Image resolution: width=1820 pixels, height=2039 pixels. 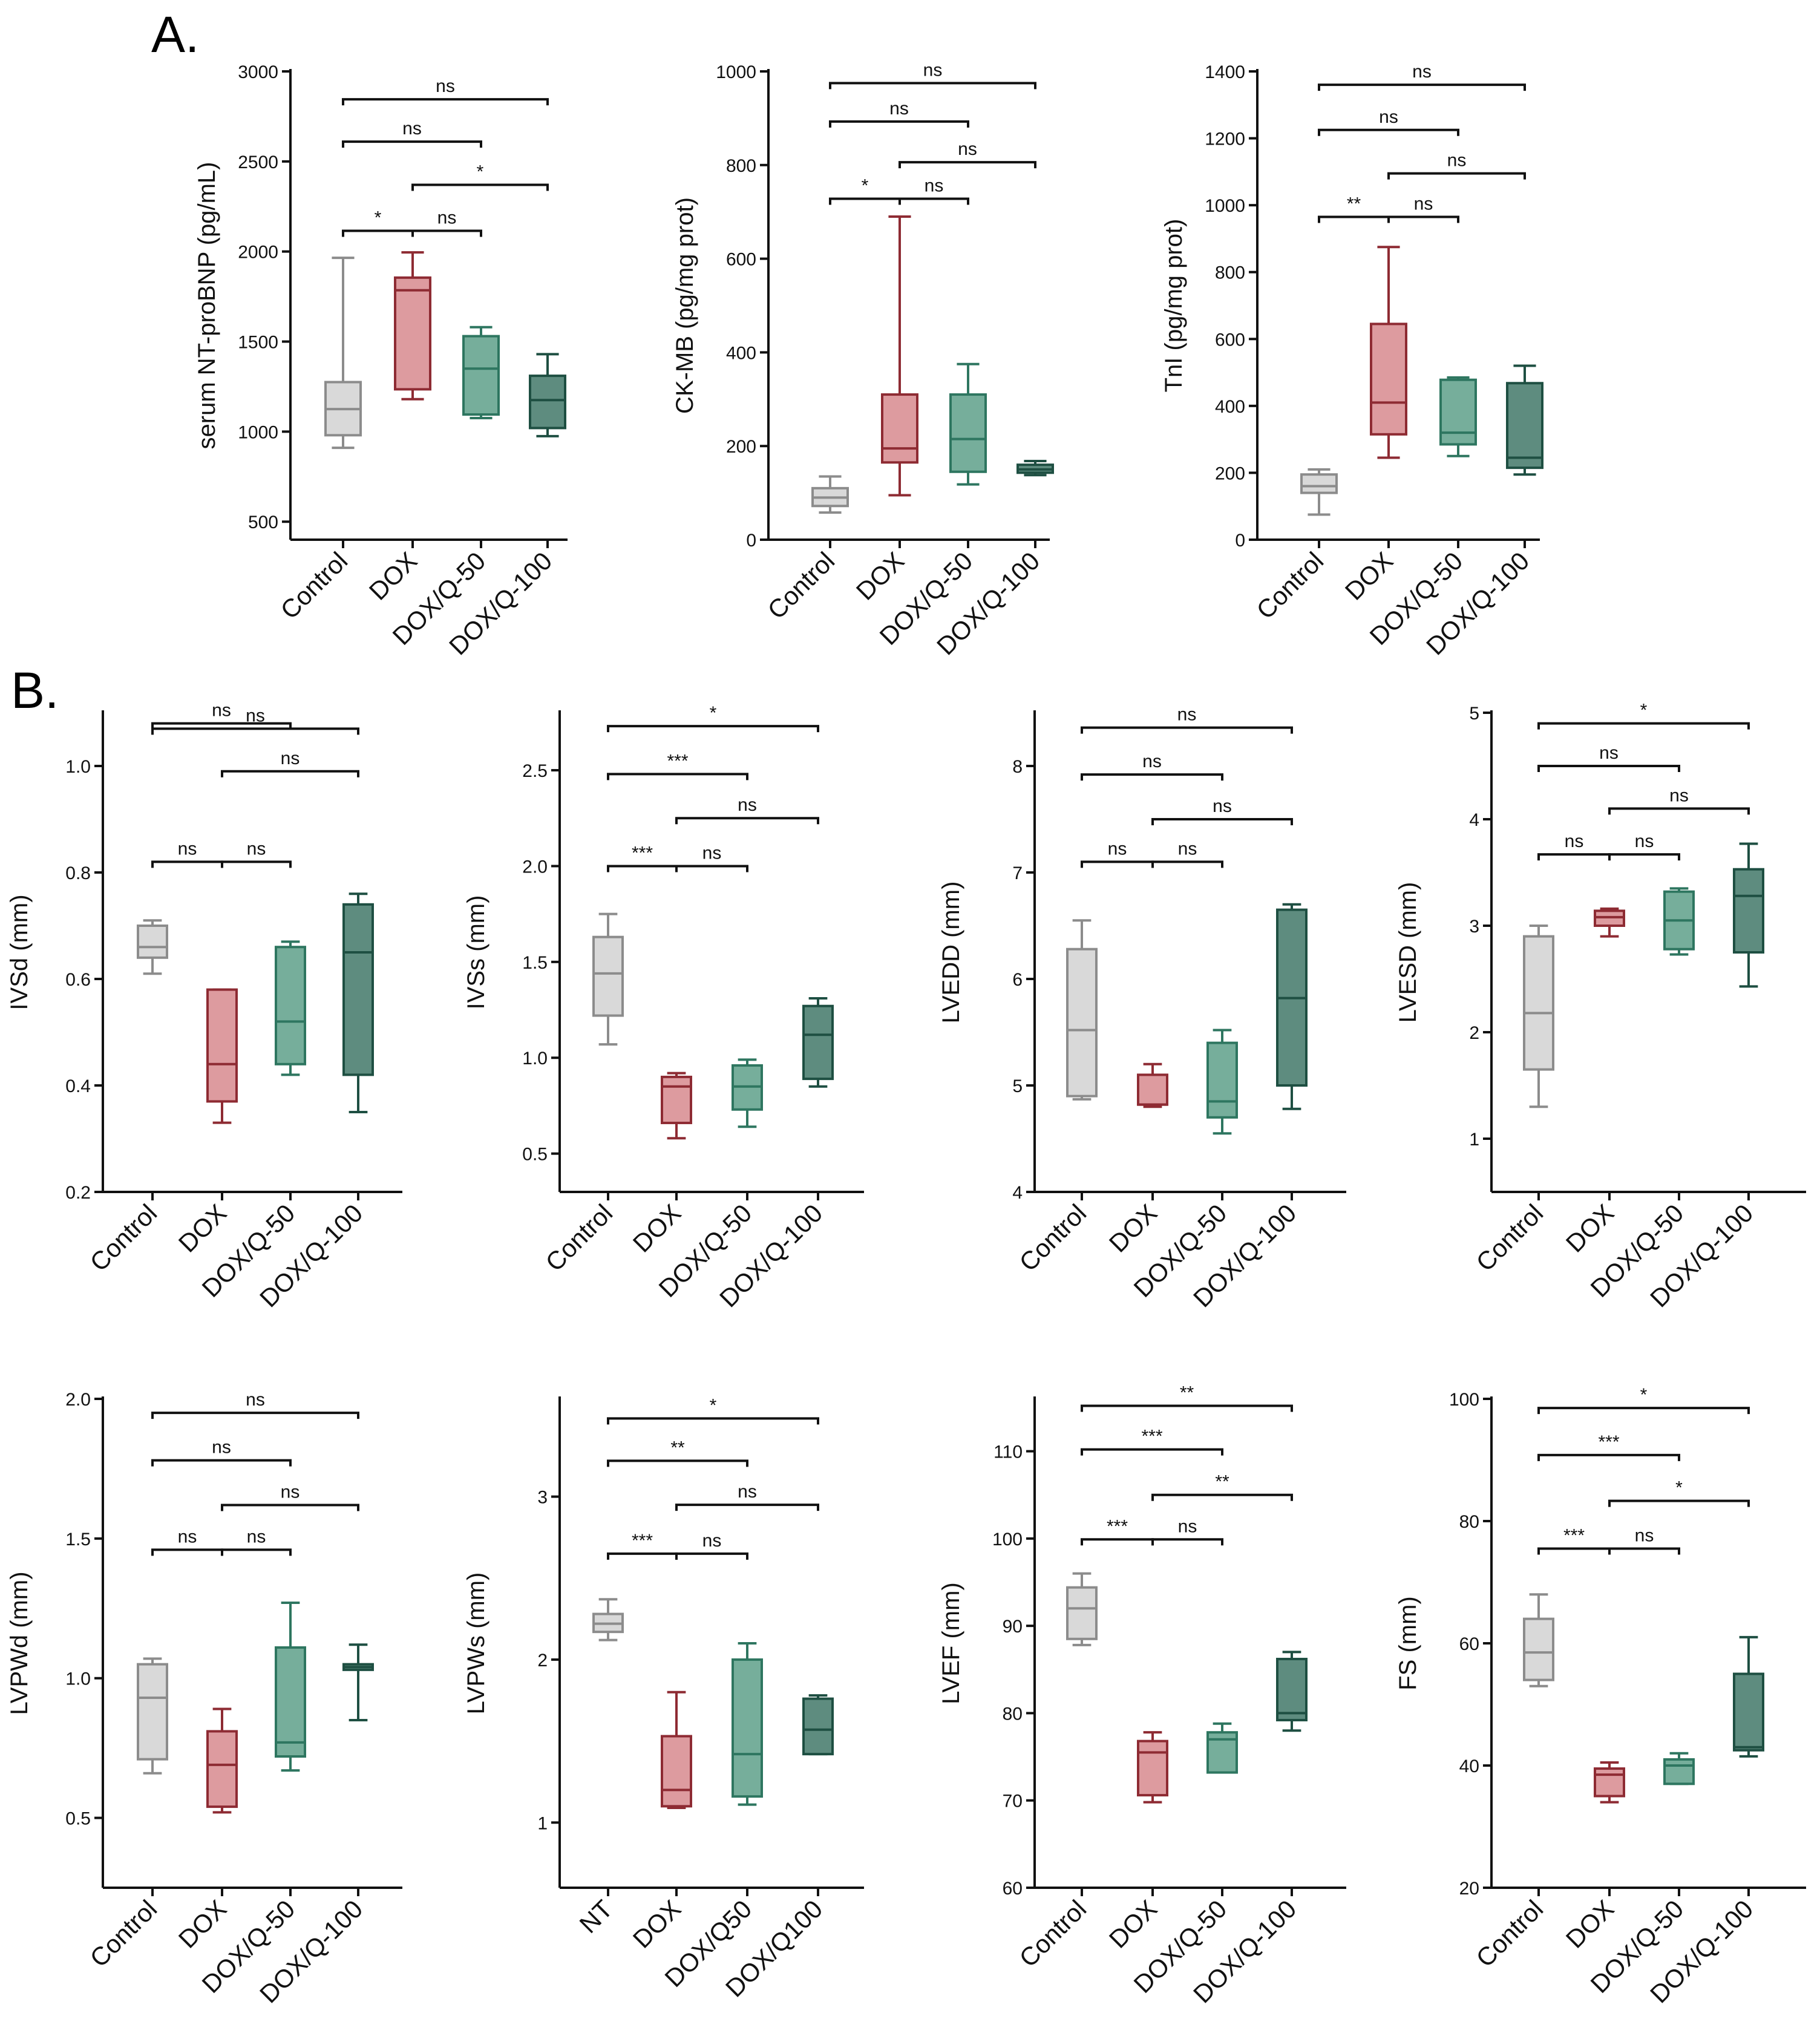 What do you see at coordinates (685, 306) in the screenshot?
I see `y-axis-title: CK-MB (pg/mg prot)` at bounding box center [685, 306].